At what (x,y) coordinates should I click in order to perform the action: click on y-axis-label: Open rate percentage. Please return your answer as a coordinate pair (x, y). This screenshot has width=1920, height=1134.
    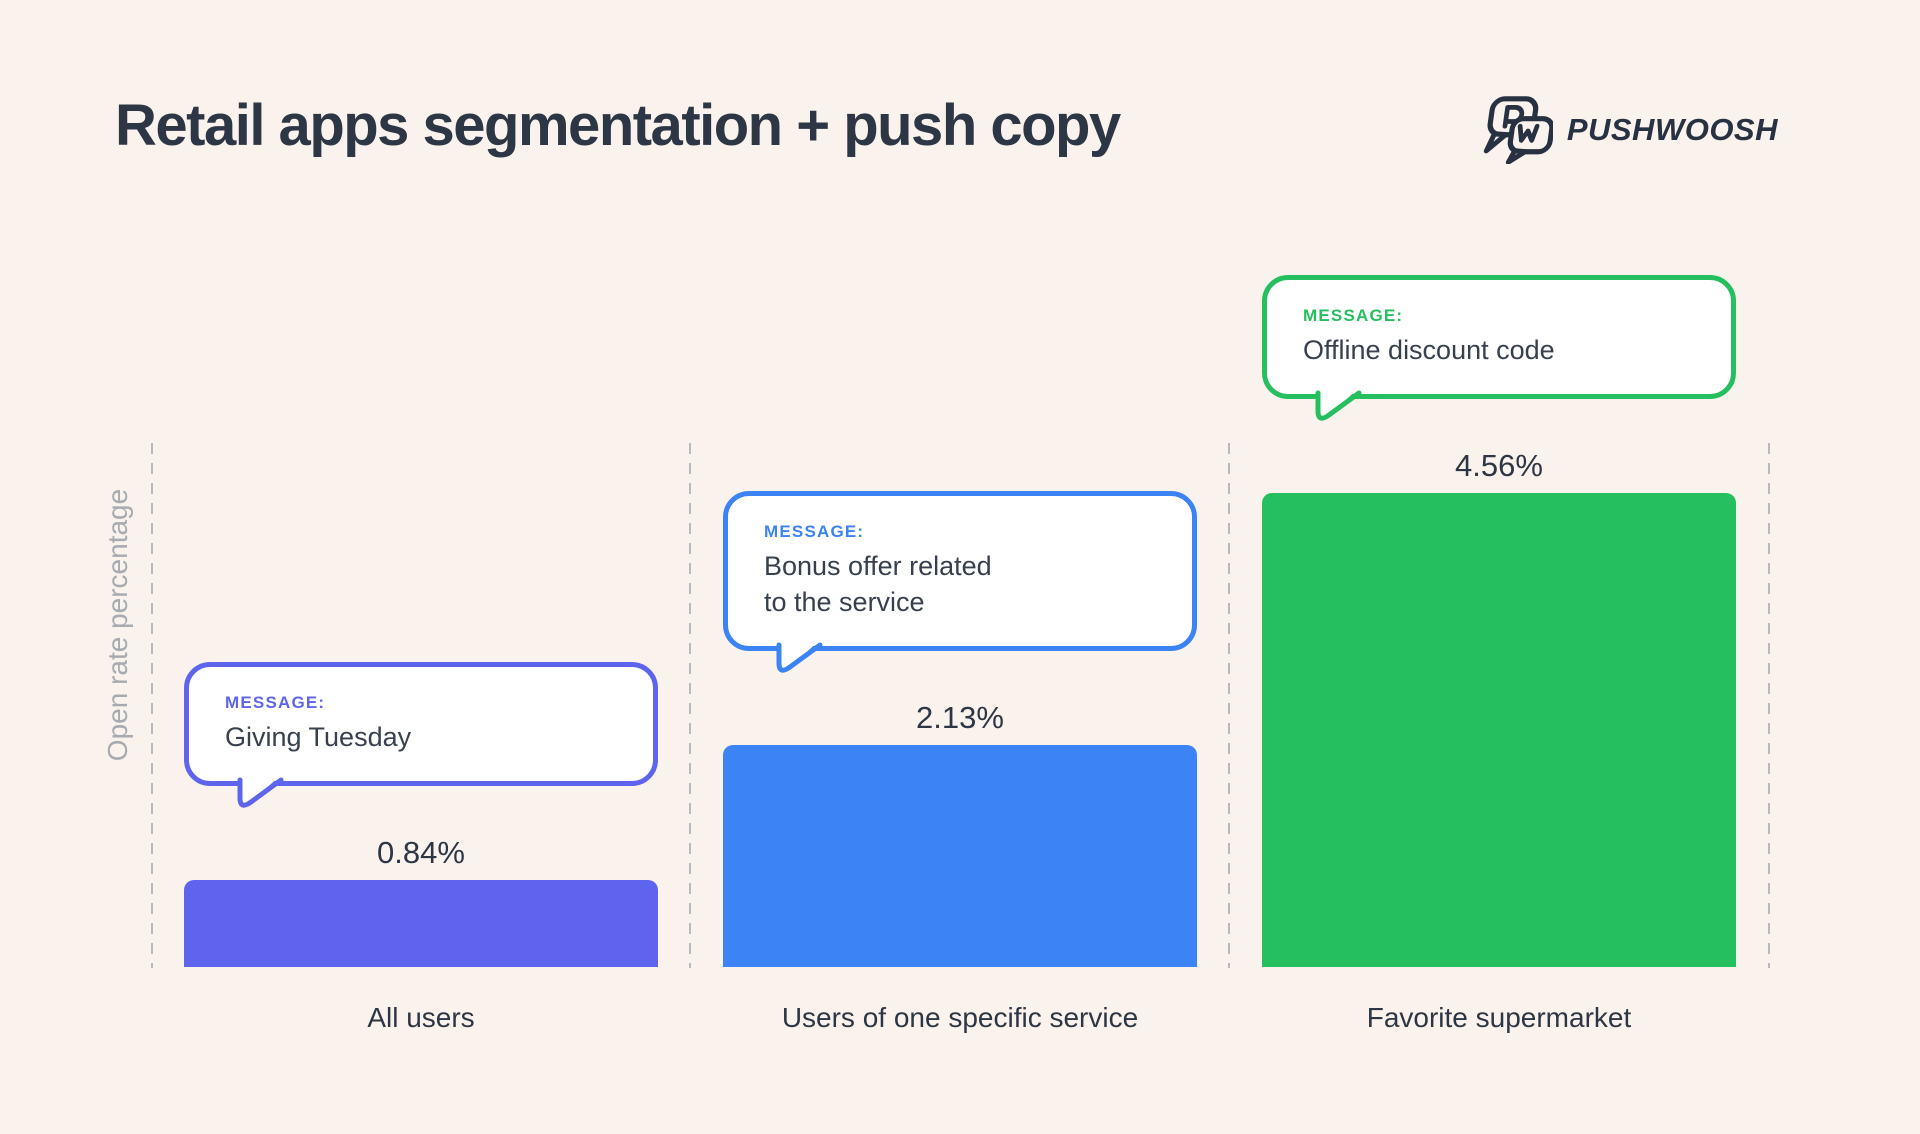
    Looking at the image, I should click on (117, 625).